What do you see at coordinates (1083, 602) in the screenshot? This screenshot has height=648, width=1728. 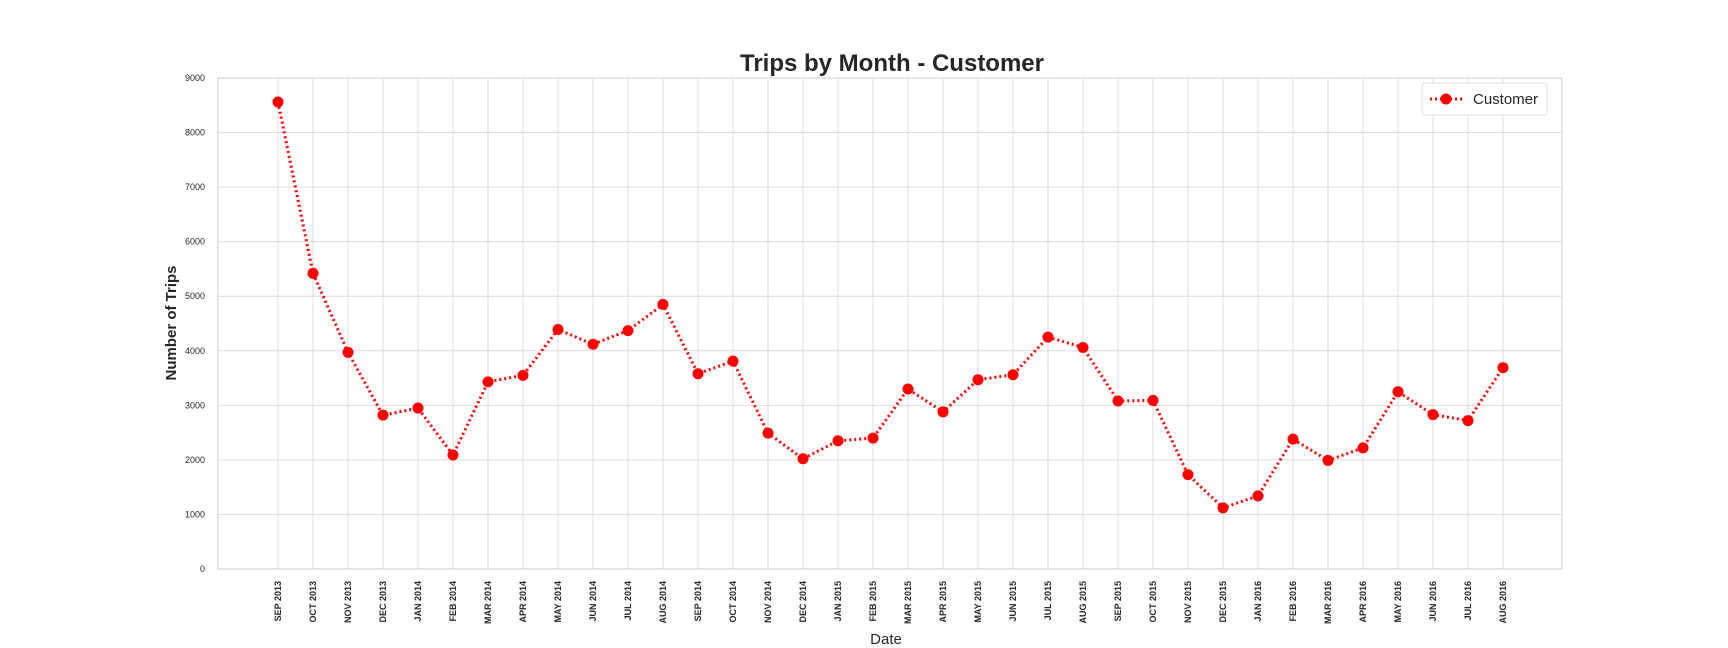 I see `x-tick-label: AUG 2015` at bounding box center [1083, 602].